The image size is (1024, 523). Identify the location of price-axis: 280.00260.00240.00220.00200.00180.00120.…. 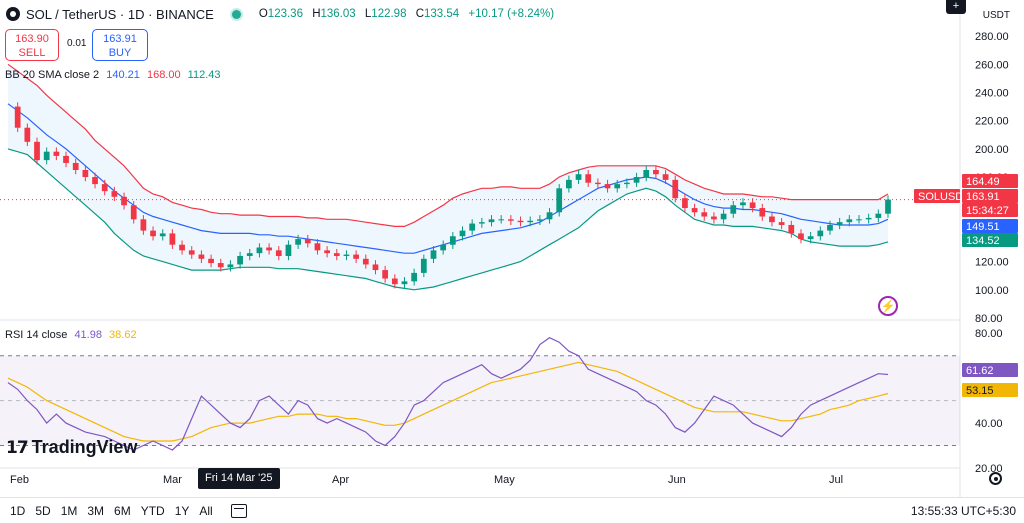
(966, 253).